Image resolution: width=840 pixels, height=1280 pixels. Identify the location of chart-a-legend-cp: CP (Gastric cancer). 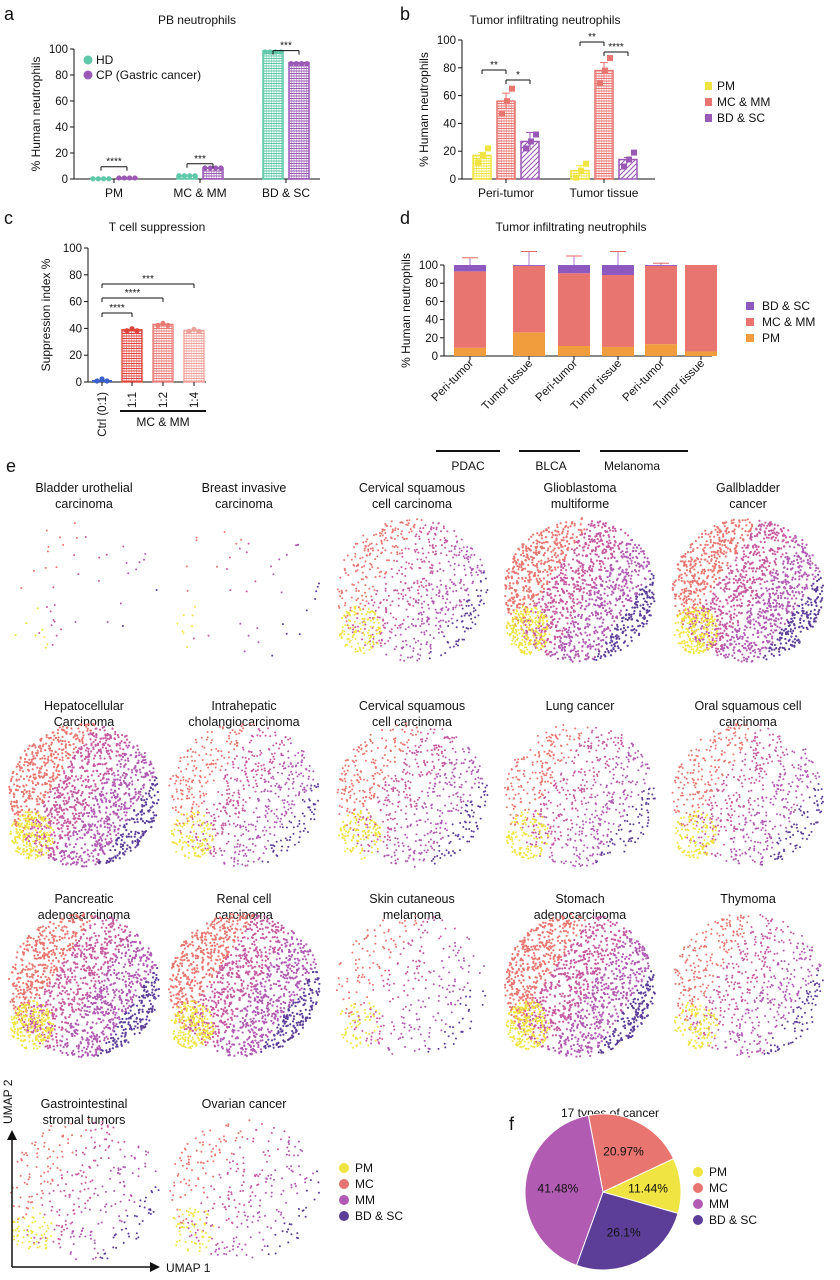
(148, 75).